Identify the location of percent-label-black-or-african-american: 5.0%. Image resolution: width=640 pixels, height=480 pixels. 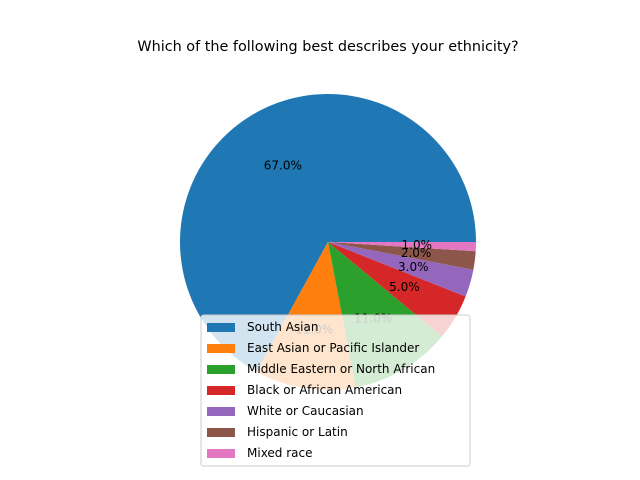
(404, 287).